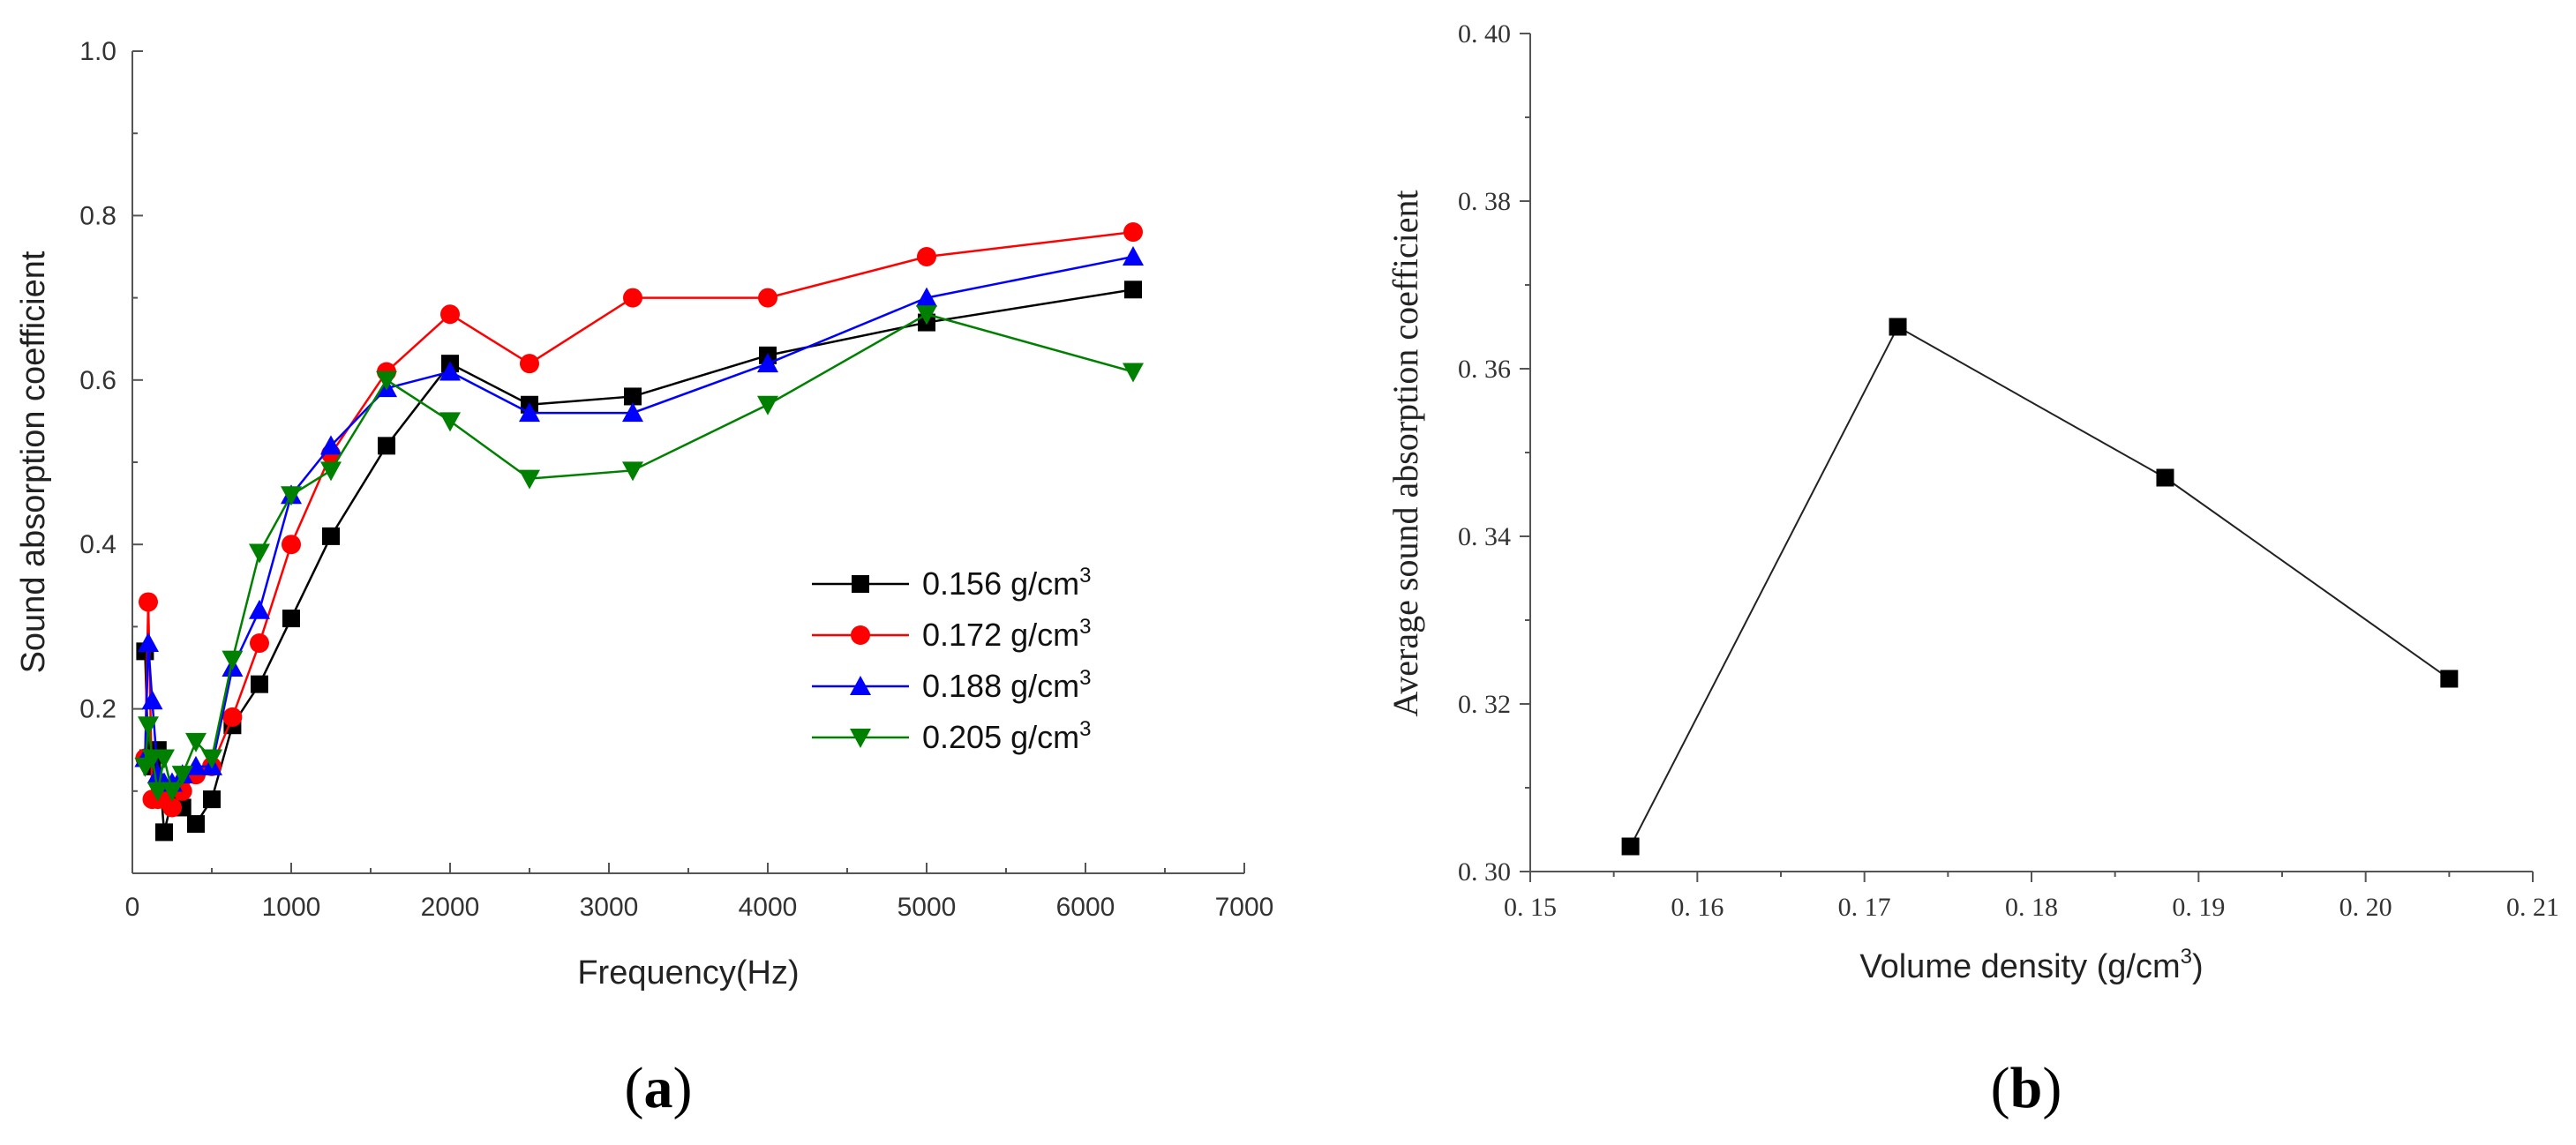 This screenshot has height=1145, width=2576. I want to click on chart-a-y-axis-title: Sound absorption coefficient, so click(33, 462).